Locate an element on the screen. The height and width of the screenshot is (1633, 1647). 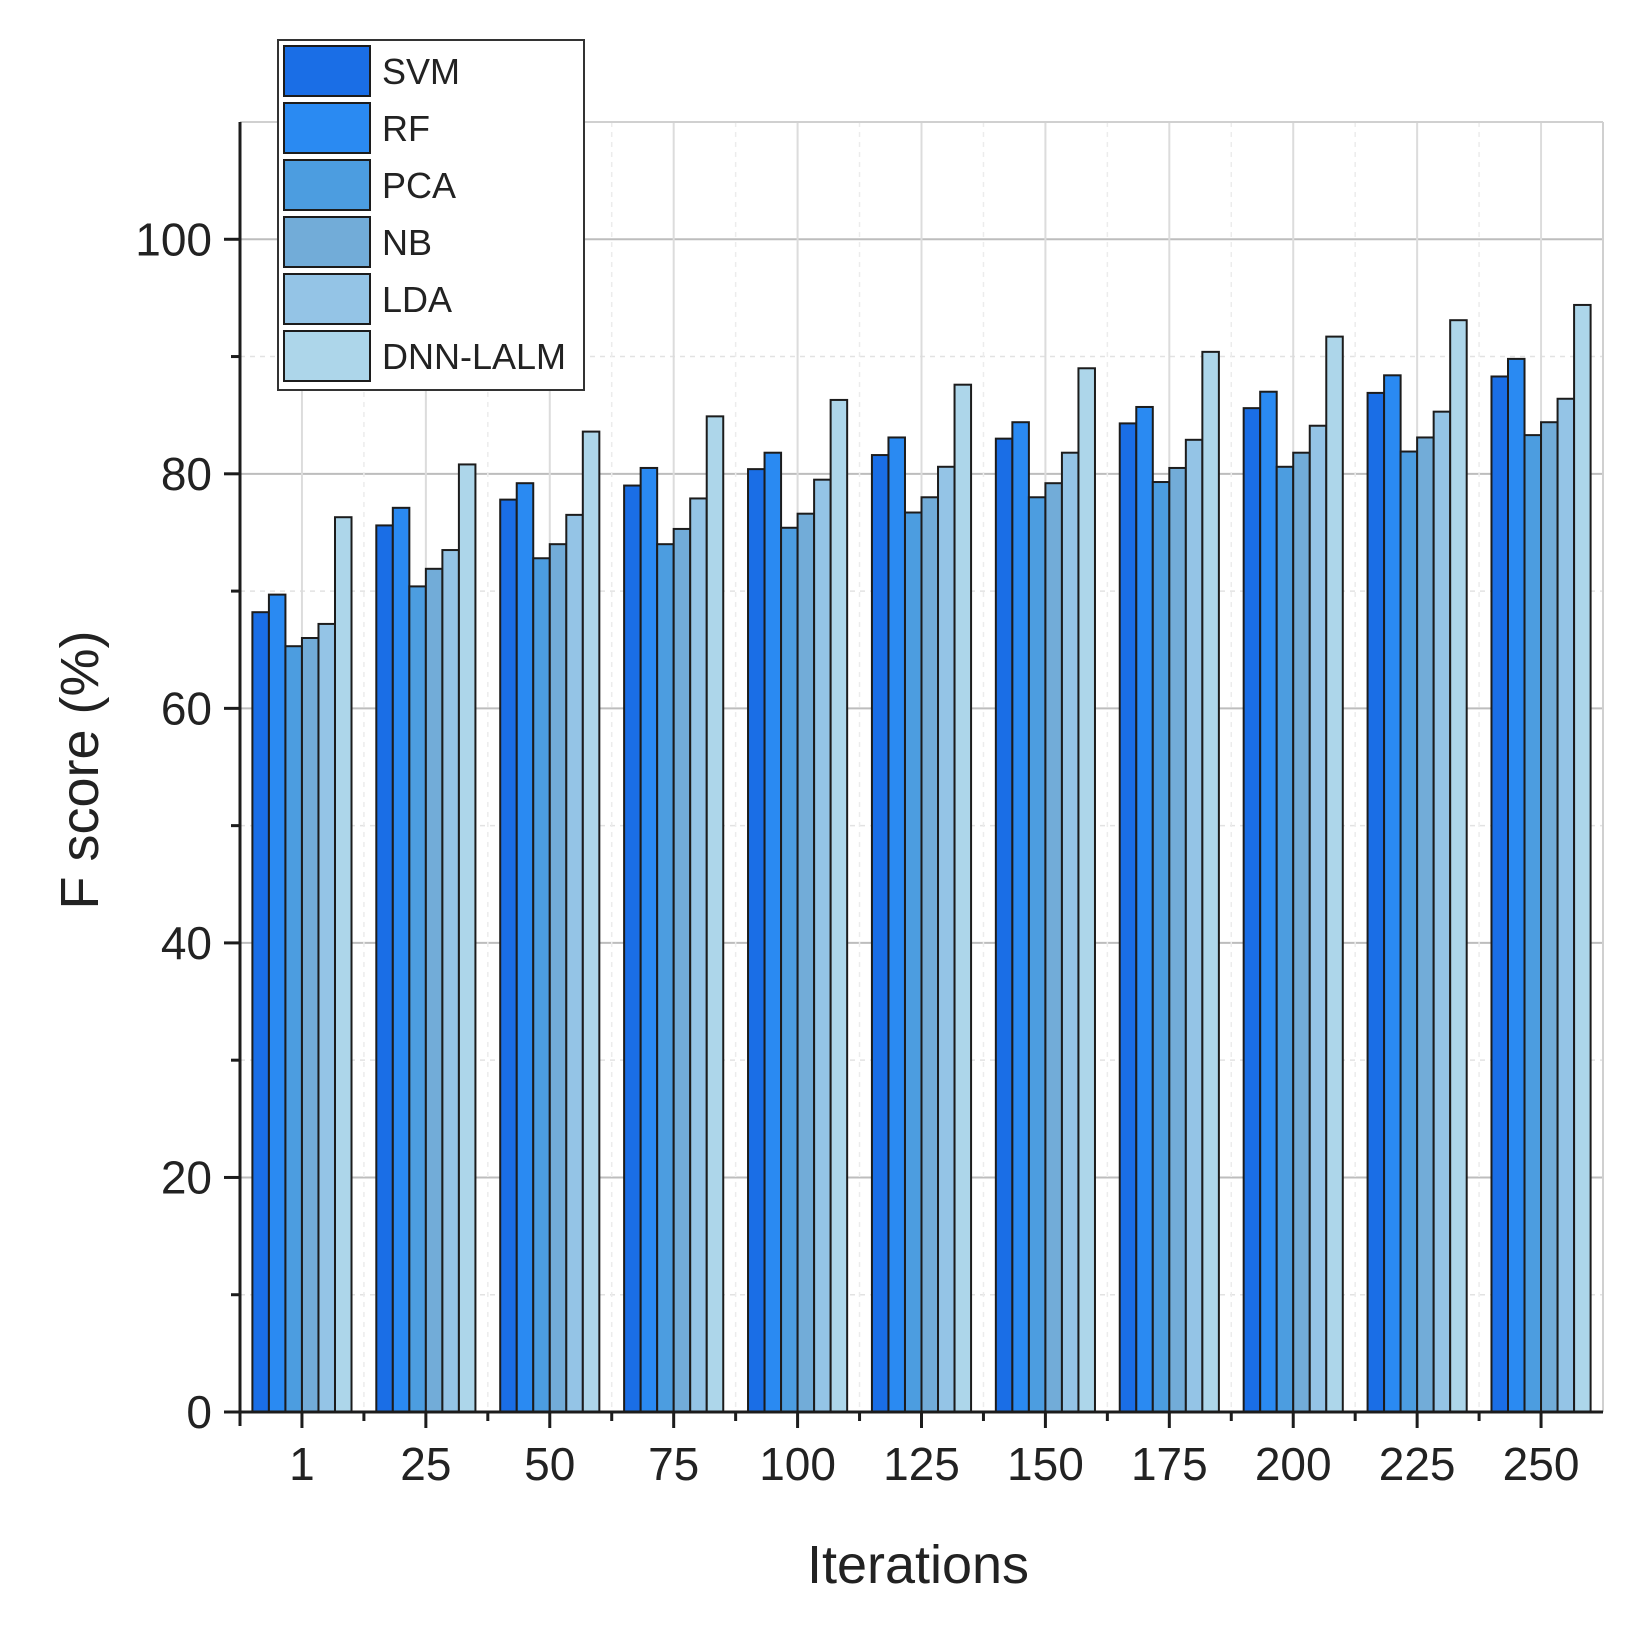
x-axis-title: Iterations is located at coordinates (918, 1565).